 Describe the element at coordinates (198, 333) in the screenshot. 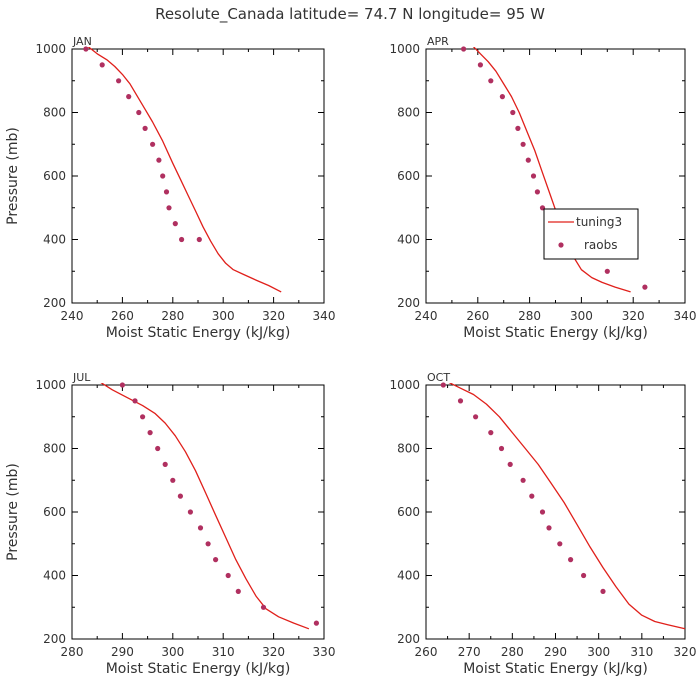

I see `x-axis-label-jan: Moist Static Energy (kJ/kg)` at that location.